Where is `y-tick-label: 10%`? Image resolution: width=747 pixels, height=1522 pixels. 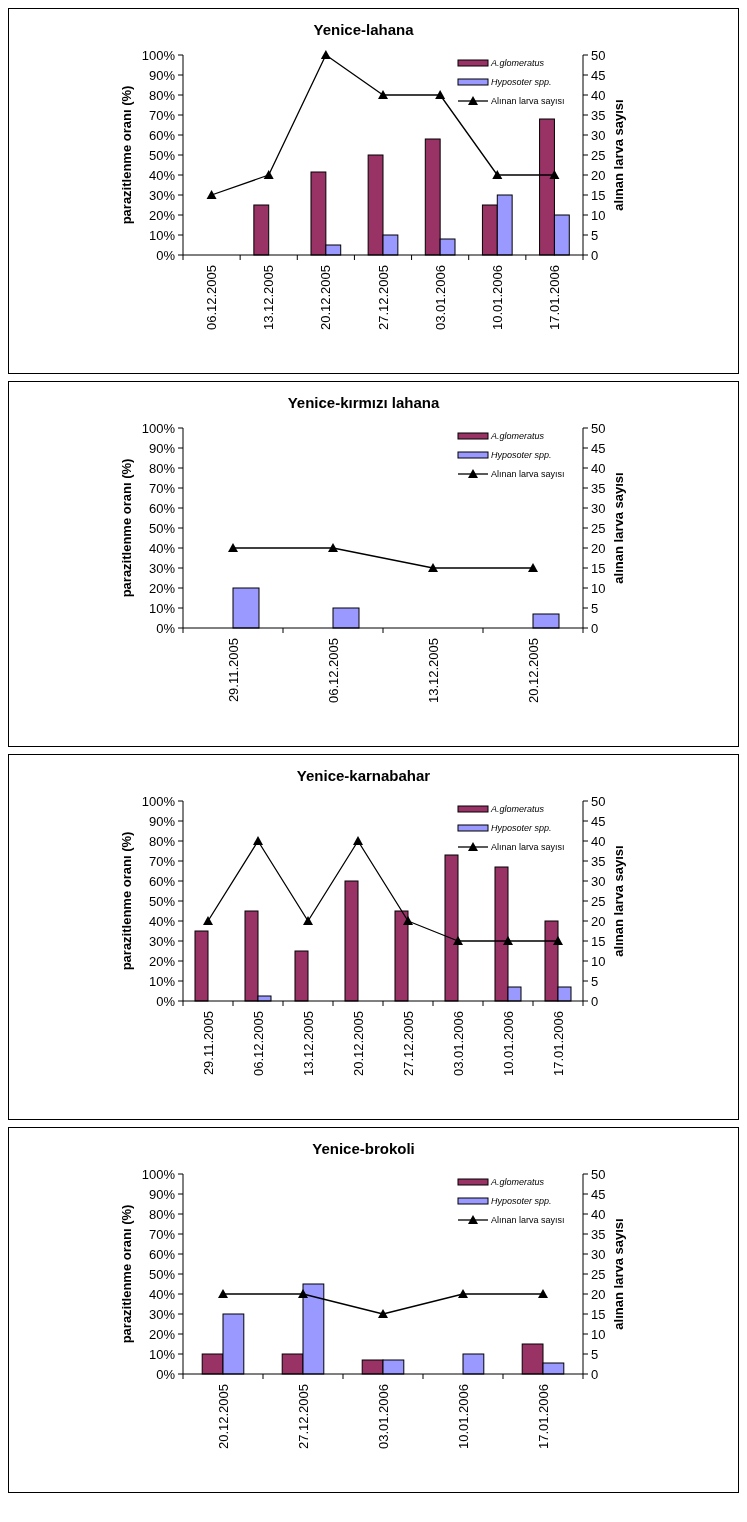
y-tick-label: 10% is located at coordinates (162, 608).